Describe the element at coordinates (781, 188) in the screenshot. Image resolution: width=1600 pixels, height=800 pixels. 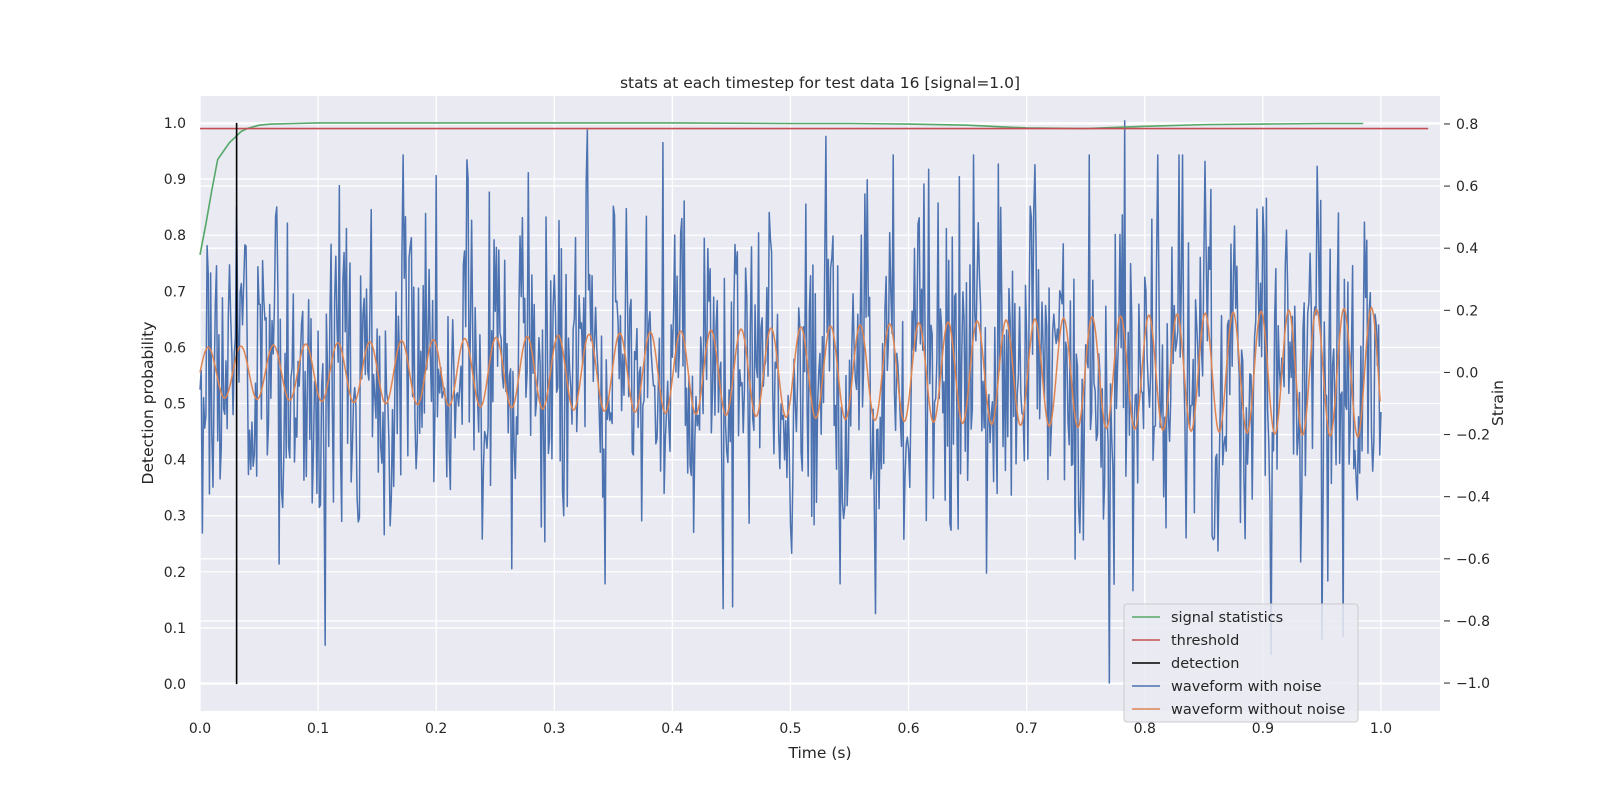
I see `series-signal-statistics` at that location.